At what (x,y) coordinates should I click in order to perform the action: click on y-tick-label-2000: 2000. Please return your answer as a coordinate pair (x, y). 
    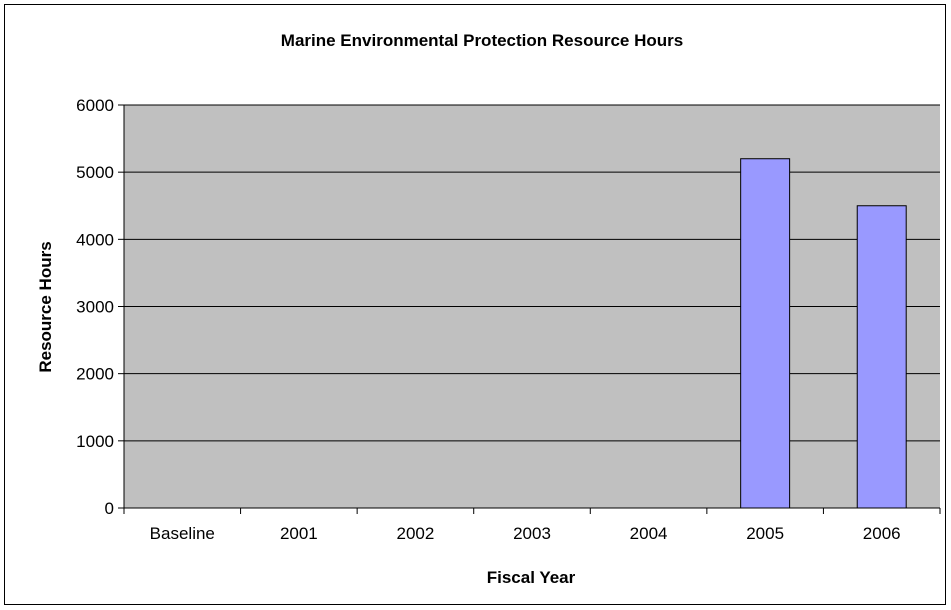
    Looking at the image, I should click on (95, 374).